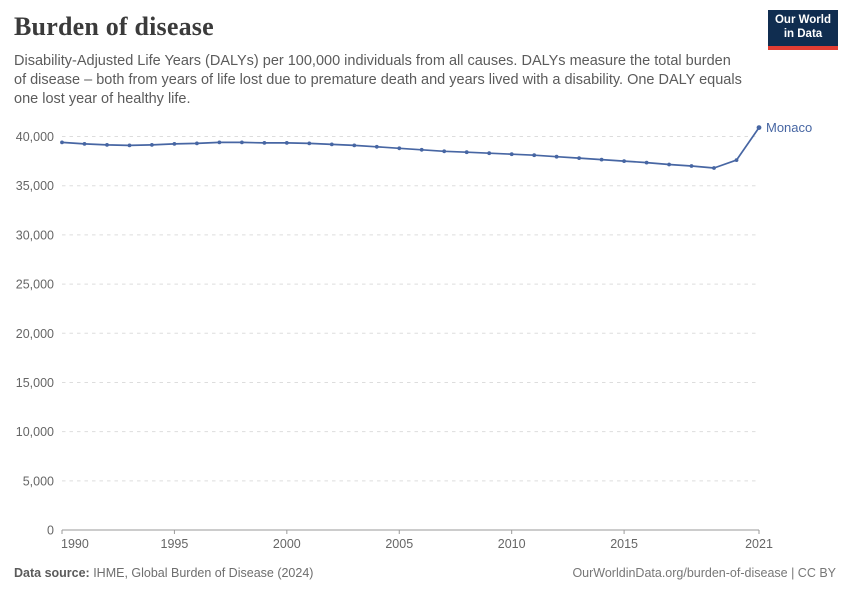 This screenshot has height=600, width=850. Describe the element at coordinates (417, 540) in the screenshot. I see `x-axis: 1990 1995 2000 2005 2010 2015 2021` at that location.